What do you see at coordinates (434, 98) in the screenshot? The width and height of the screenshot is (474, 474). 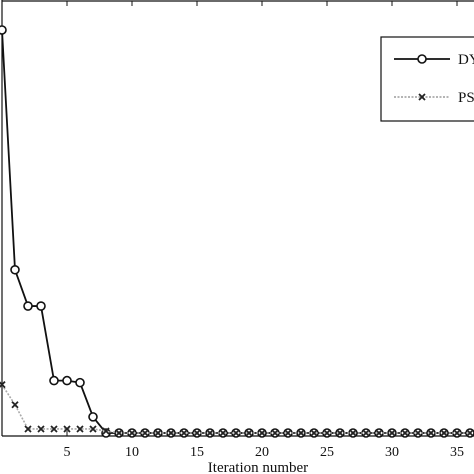 I see `legend-item-ps: PS` at bounding box center [434, 98].